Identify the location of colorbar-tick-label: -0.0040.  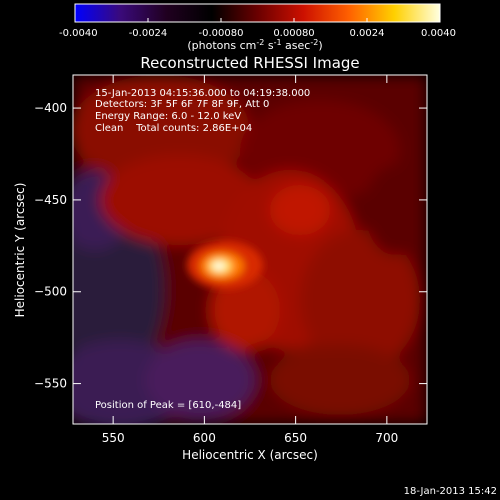
(78, 33).